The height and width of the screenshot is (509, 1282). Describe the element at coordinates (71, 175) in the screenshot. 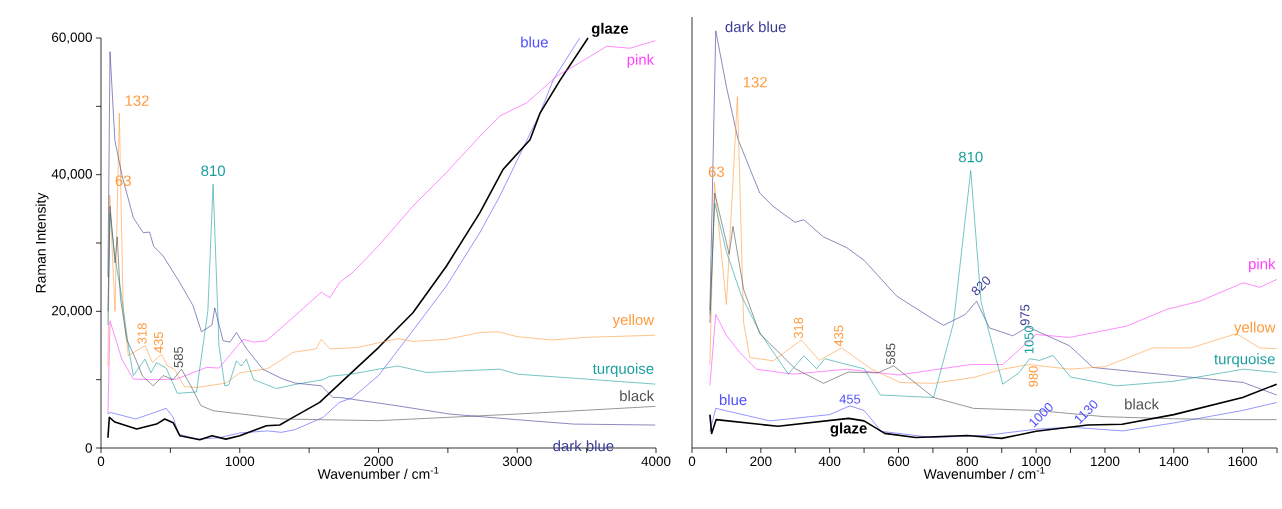

I see `y-tick-label: 40,000` at that location.